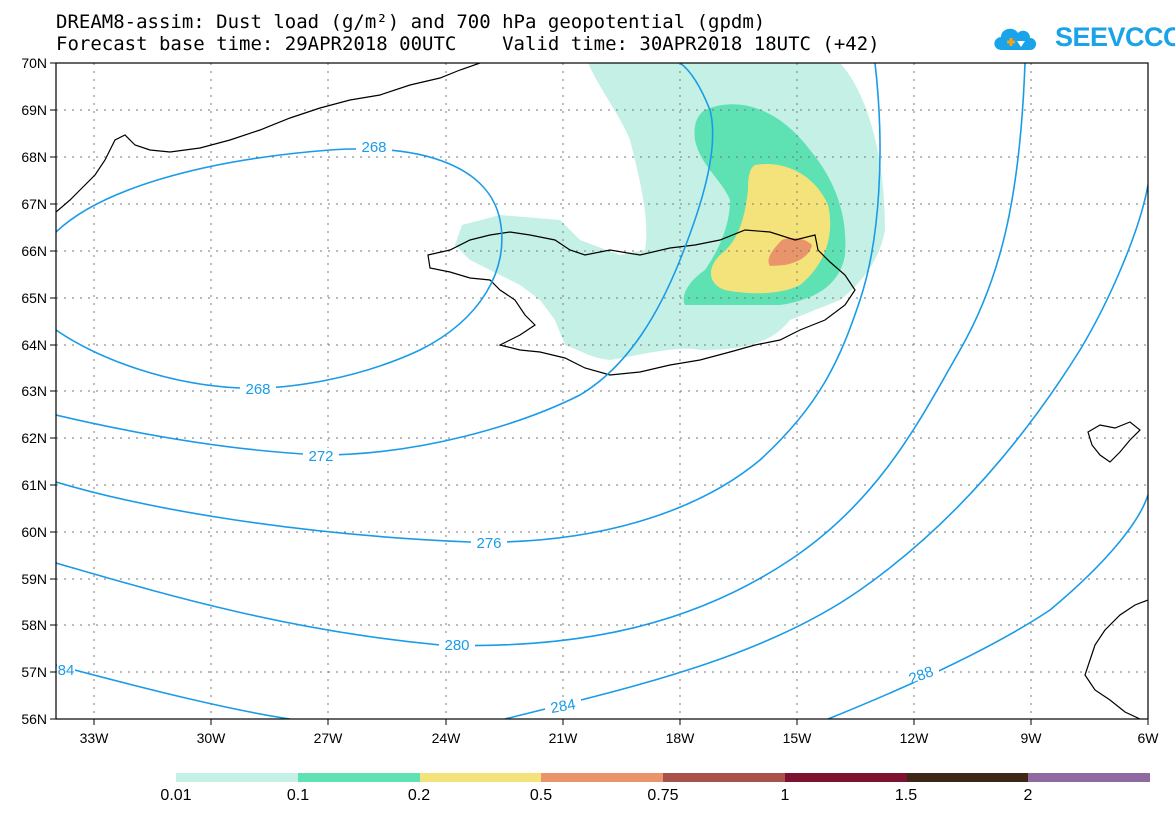 The image size is (1175, 815). I want to click on lon-label: 27W, so click(329, 738).